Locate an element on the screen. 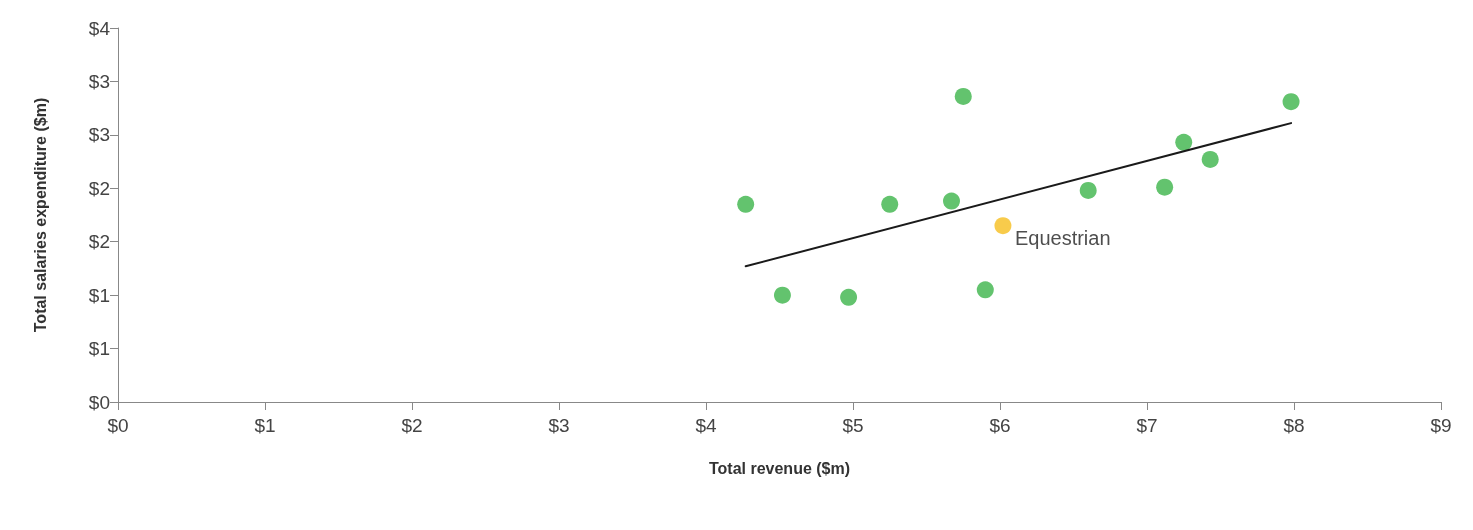 Image resolution: width=1473 pixels, height=530 pixels. x-axis-title: Total revenue ($m) is located at coordinates (779, 468).